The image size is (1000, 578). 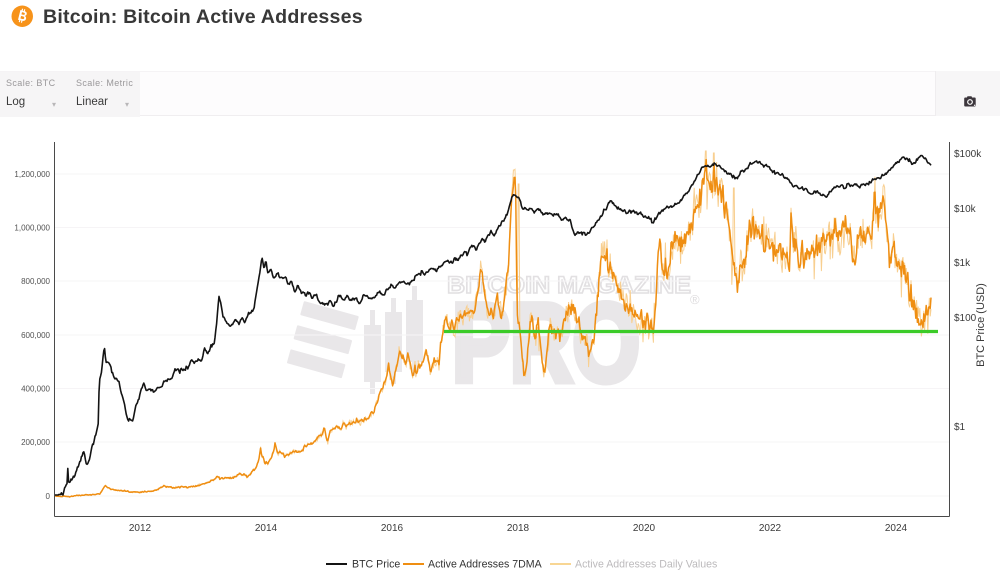 What do you see at coordinates (965, 318) in the screenshot?
I see `svg-text: $100` at bounding box center [965, 318].